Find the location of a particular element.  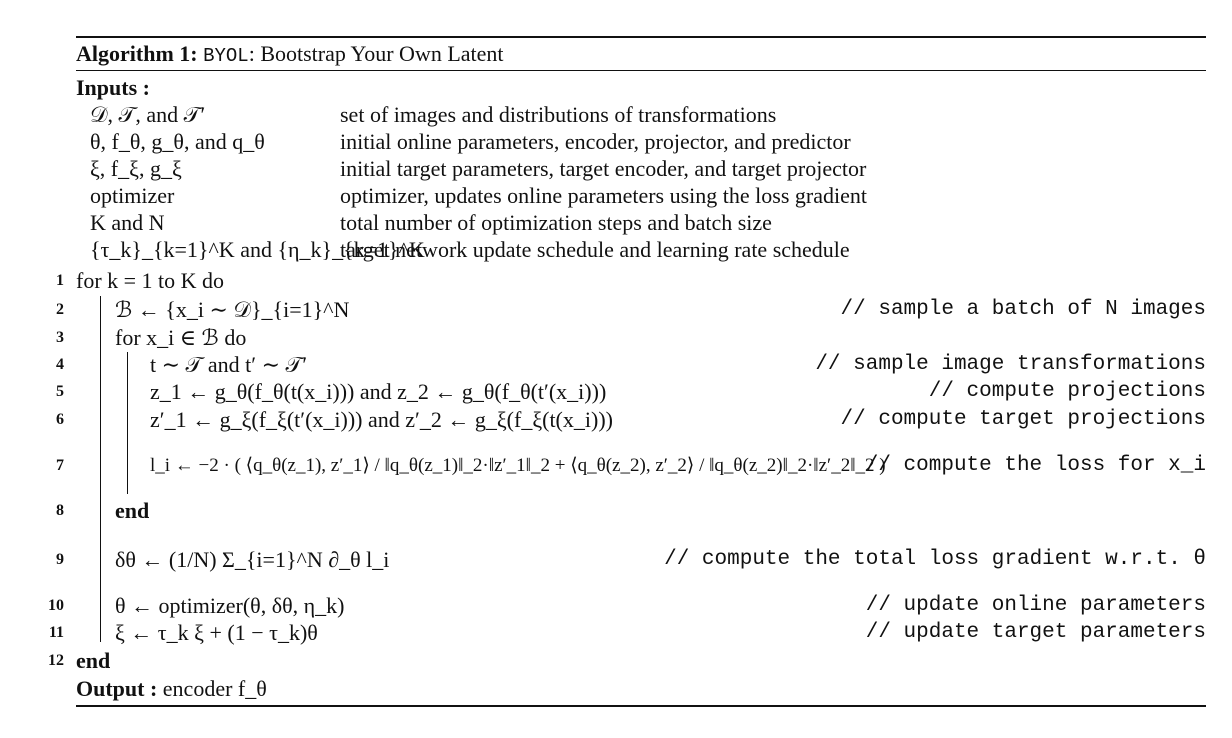

line-number: 8 is located at coordinates (60, 510).